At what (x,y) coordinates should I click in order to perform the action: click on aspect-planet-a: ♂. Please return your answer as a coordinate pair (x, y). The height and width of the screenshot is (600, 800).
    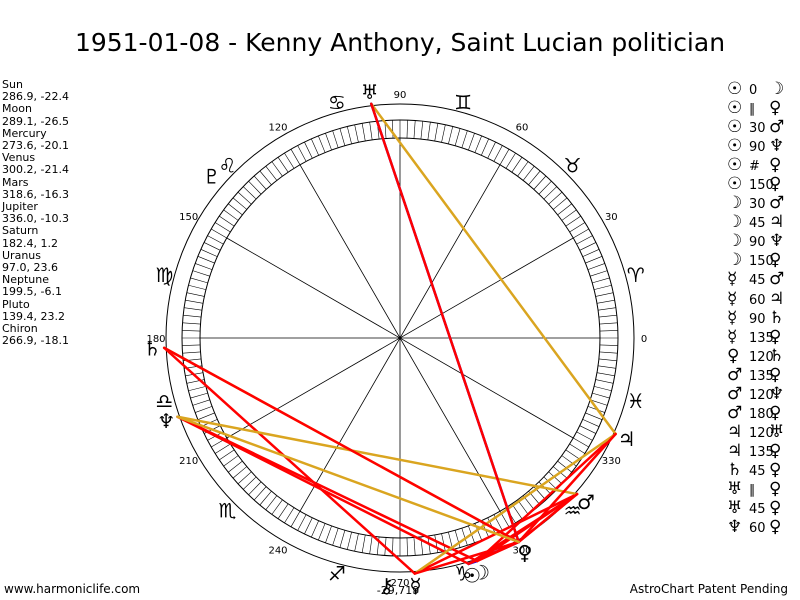
    Looking at the image, I should click on (735, 393).